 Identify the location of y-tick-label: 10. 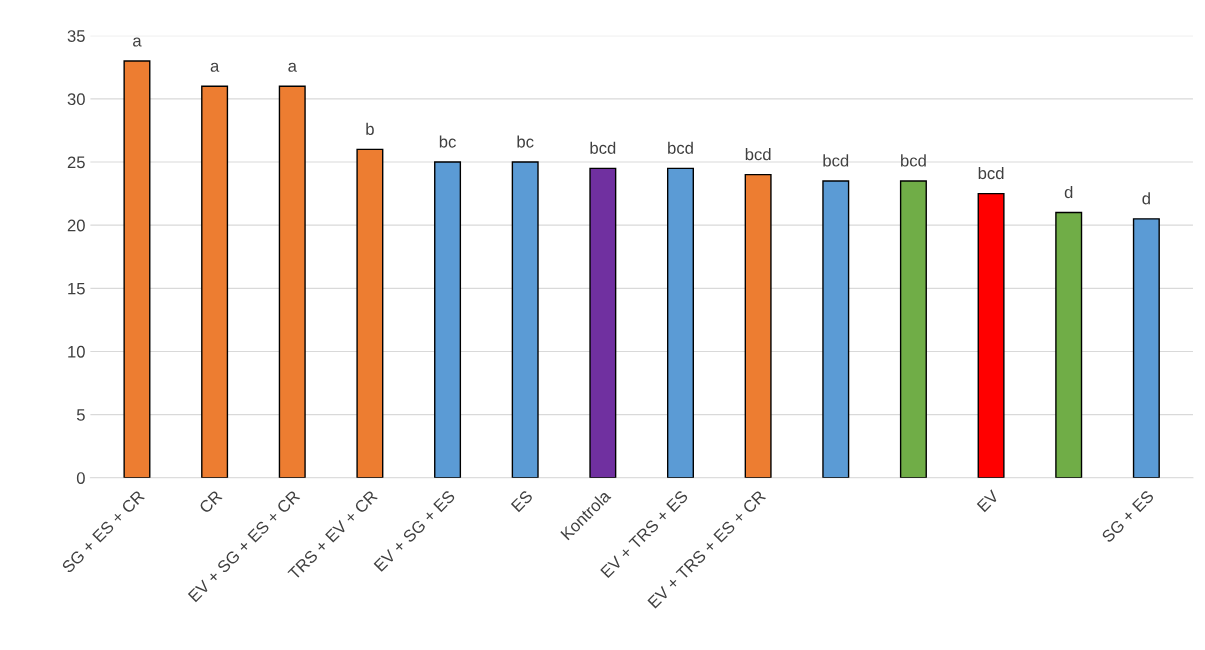
(76, 351).